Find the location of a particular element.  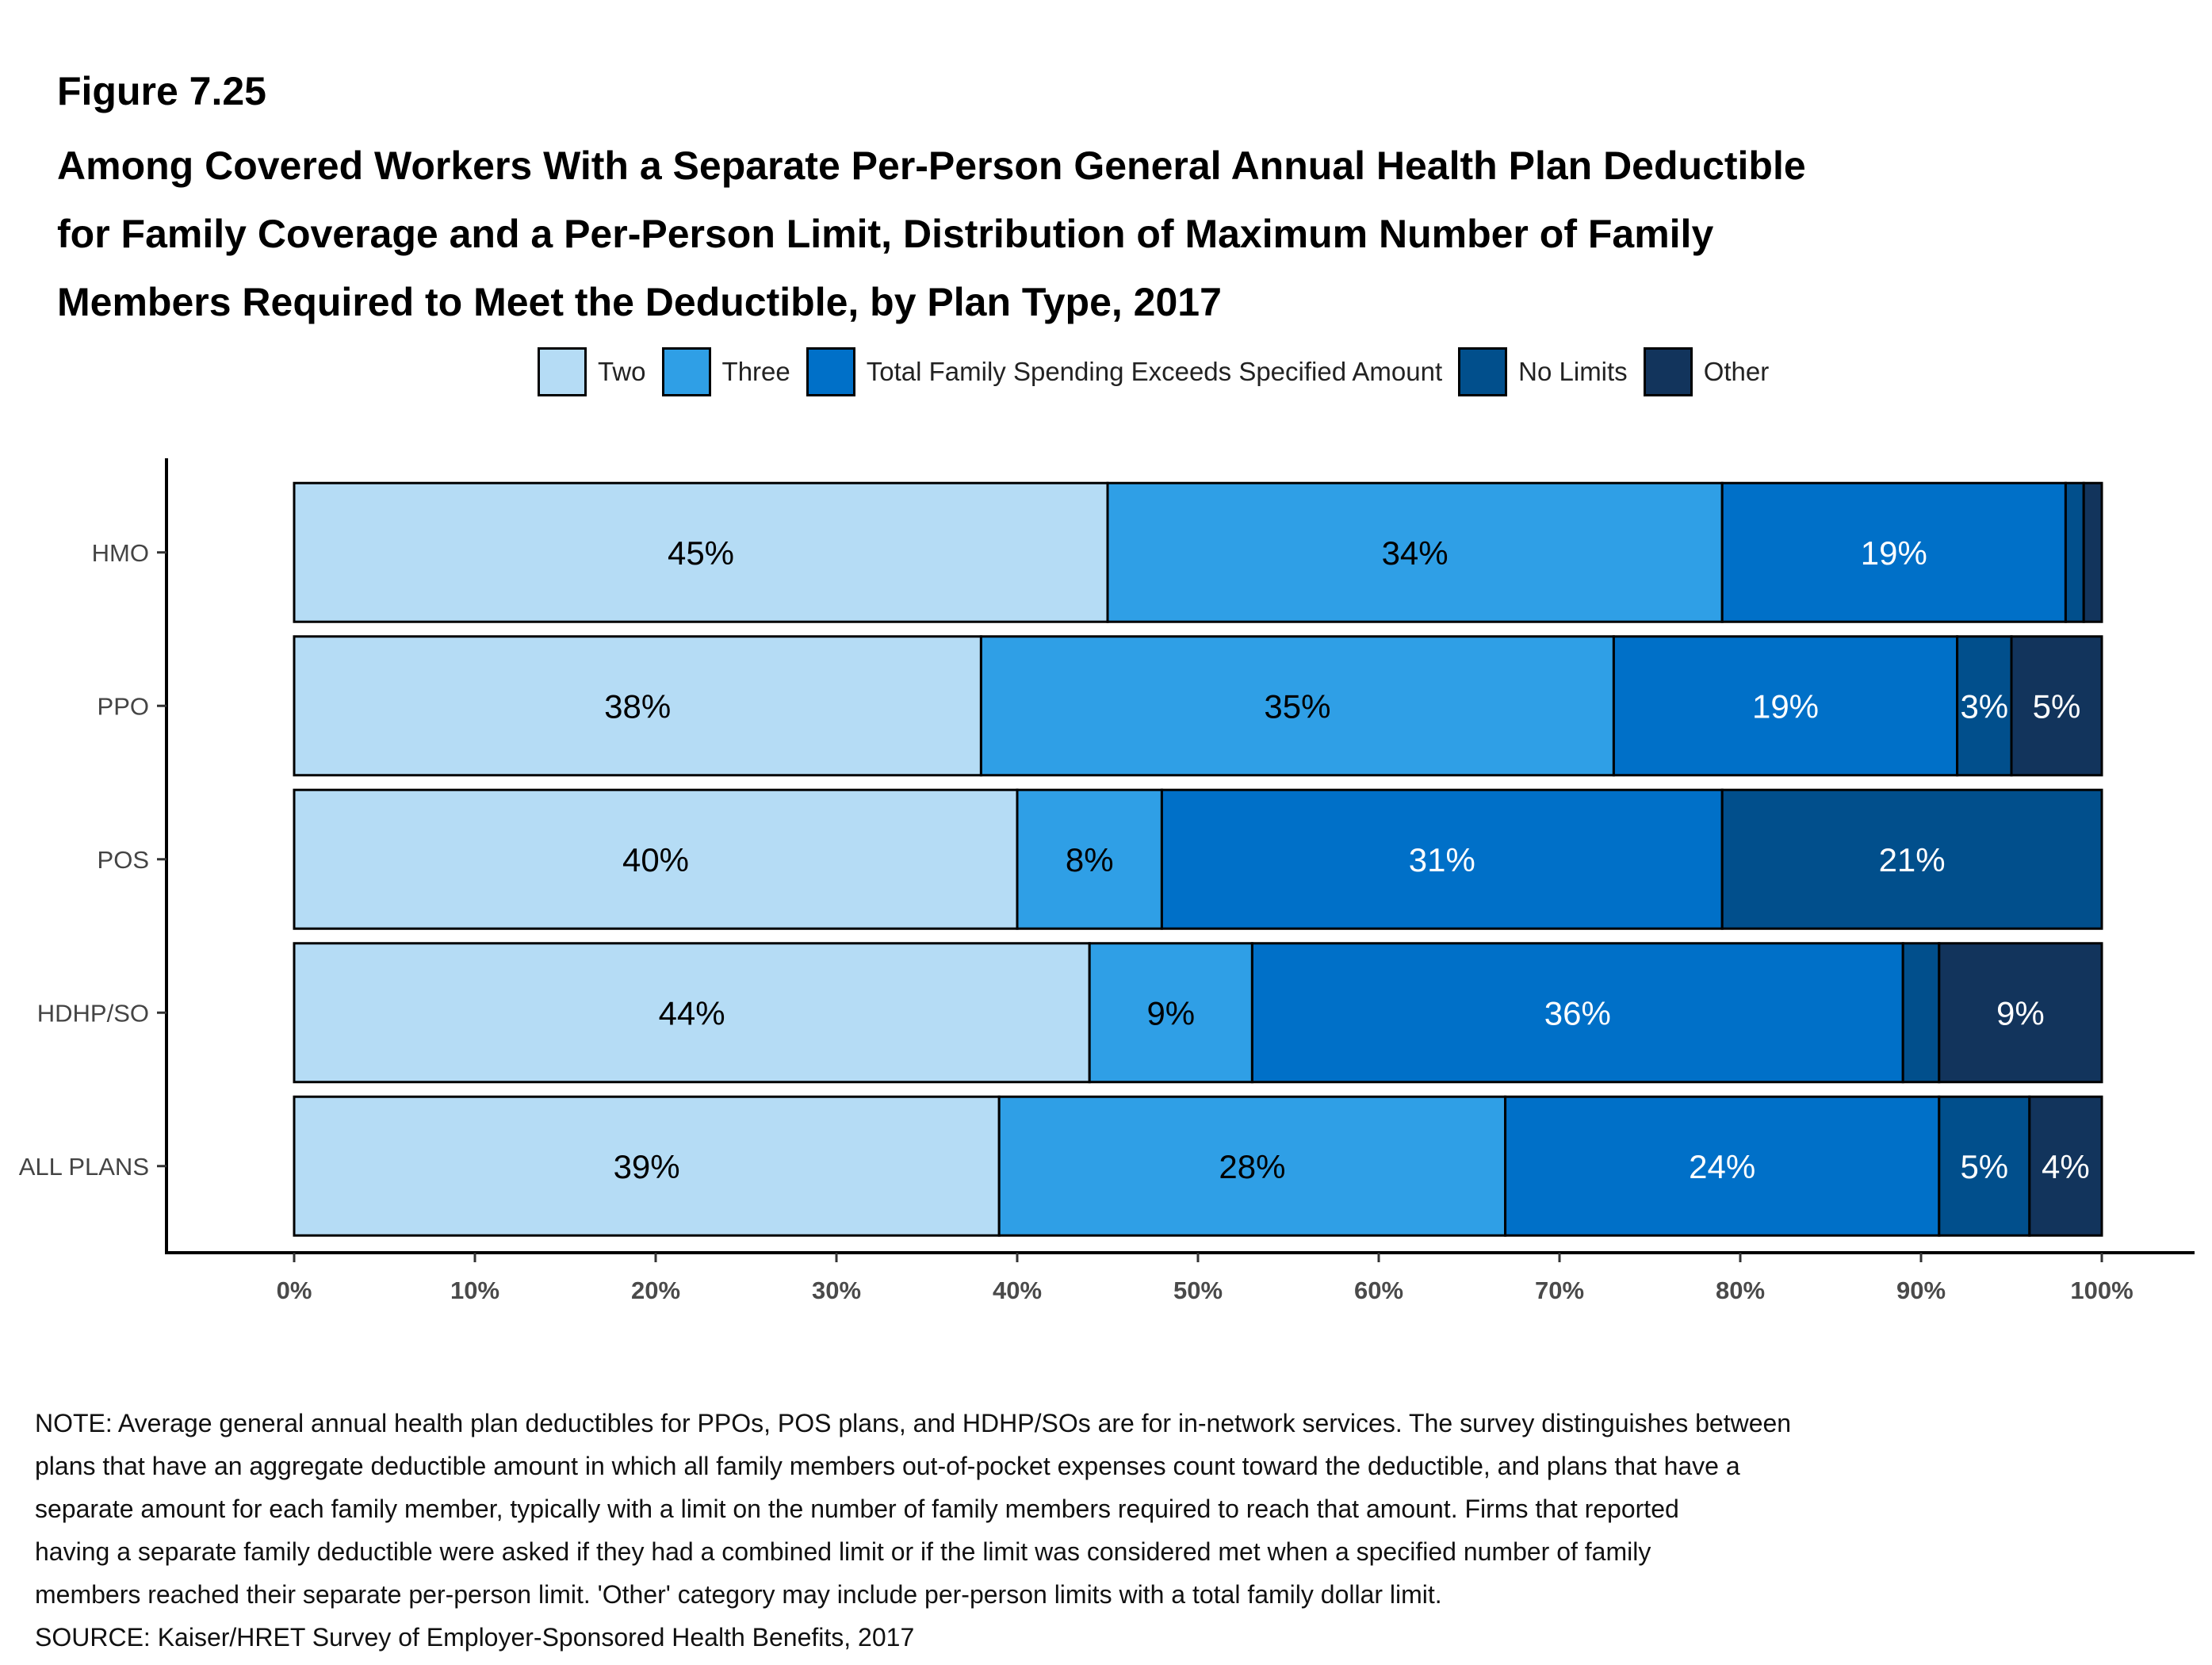

data-label: 31% is located at coordinates (1442, 859).